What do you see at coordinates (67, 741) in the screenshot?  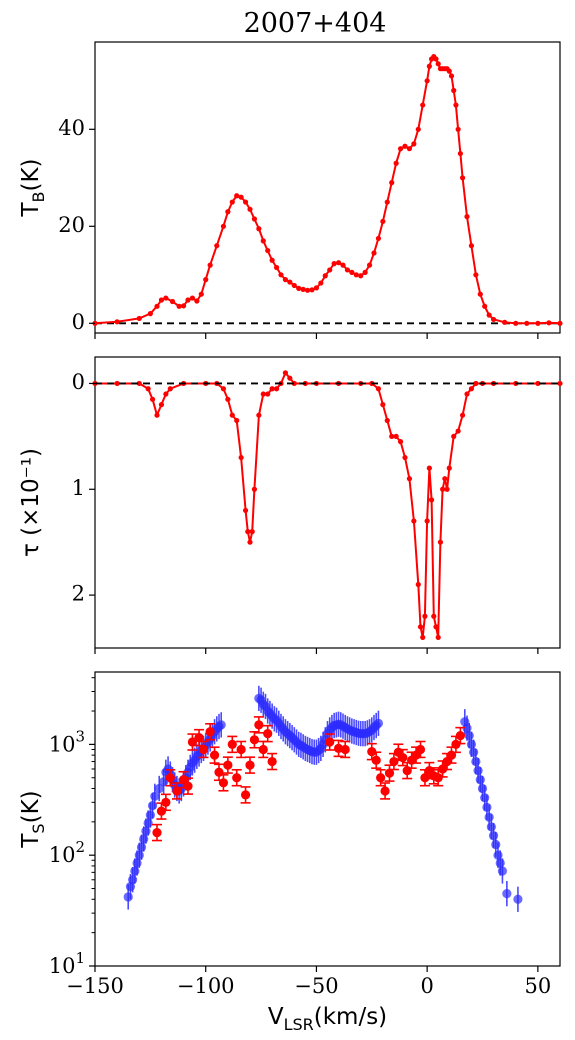 I see `y-tick-label: 10³` at bounding box center [67, 741].